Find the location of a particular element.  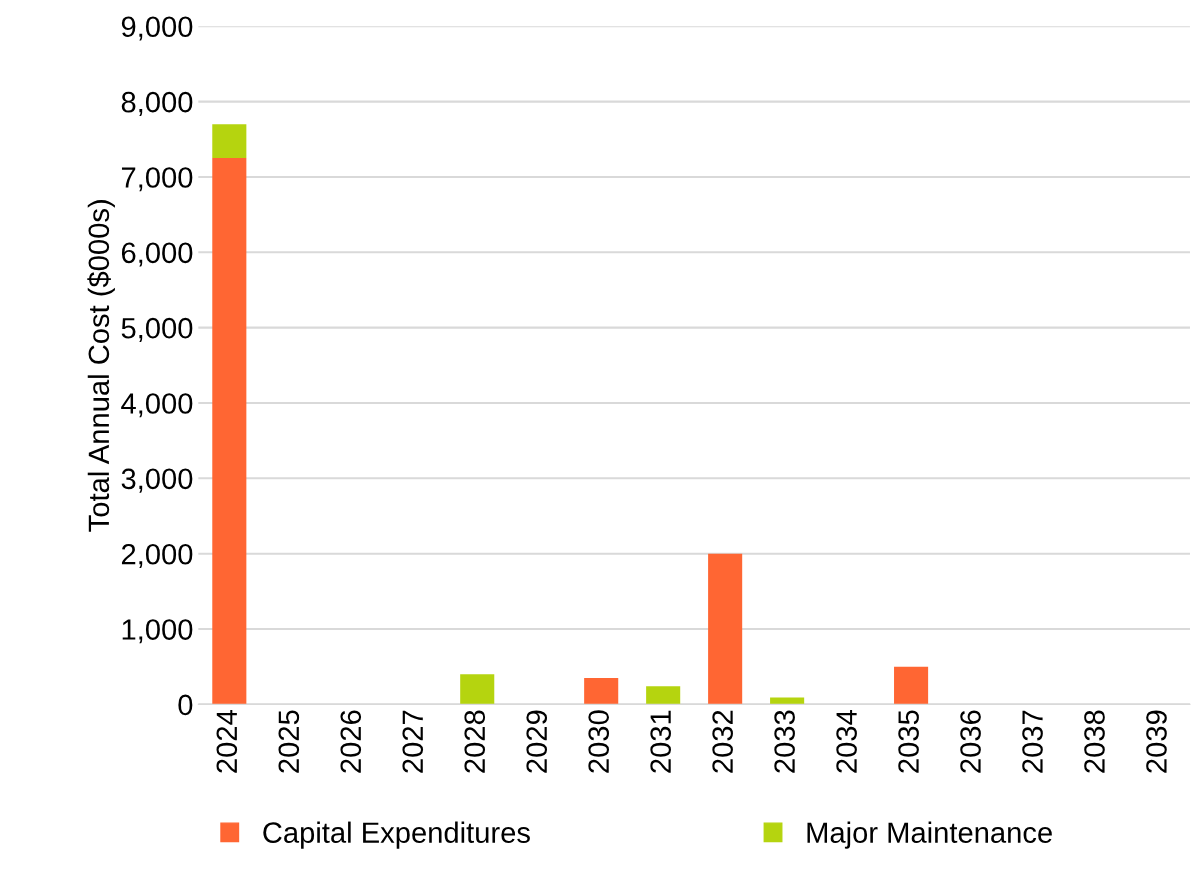

x-tick-label: 2028 is located at coordinates (475, 741).